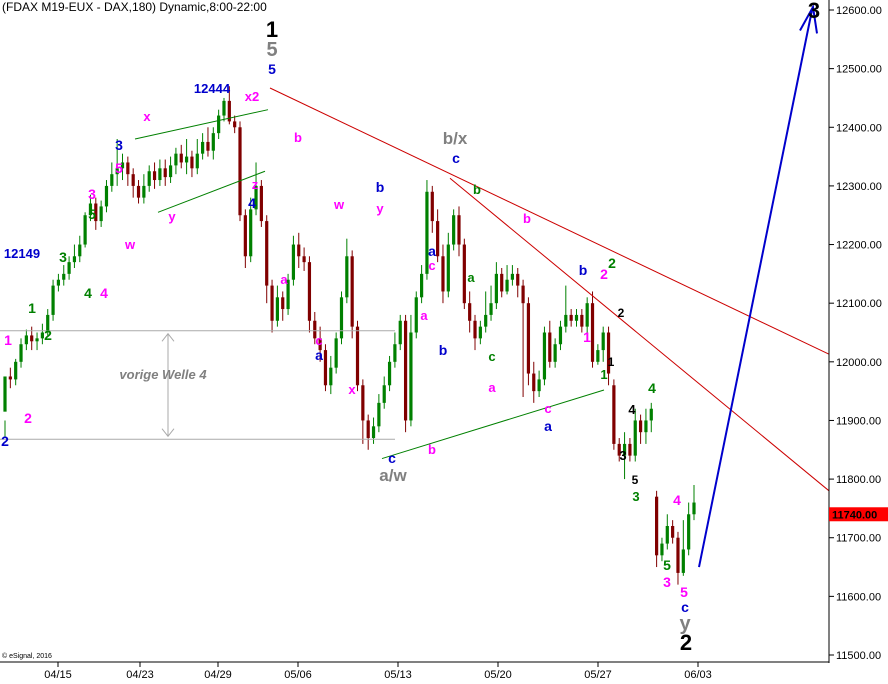 The image size is (888, 684). What do you see at coordinates (431, 265) in the screenshot?
I see `wave-label: c` at bounding box center [431, 265].